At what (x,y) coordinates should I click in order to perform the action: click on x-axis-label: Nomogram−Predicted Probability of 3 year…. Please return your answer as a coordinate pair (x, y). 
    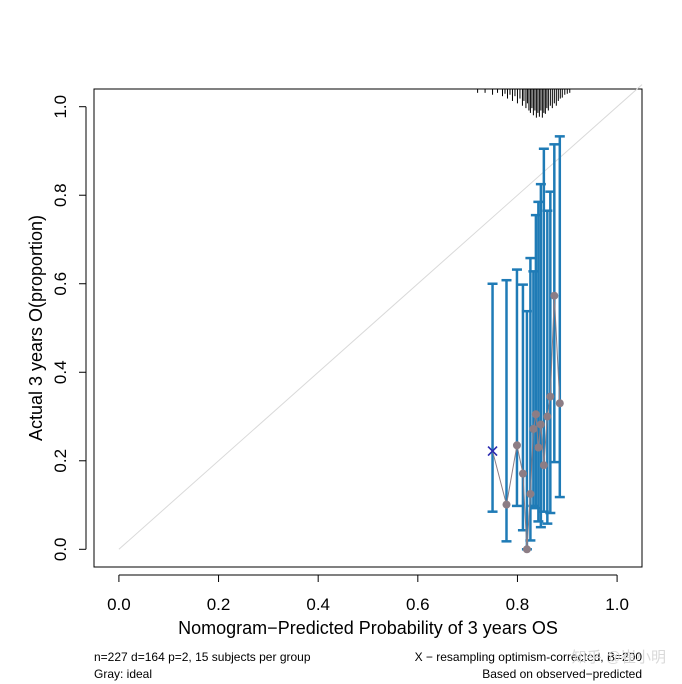
    Looking at the image, I should click on (368, 628).